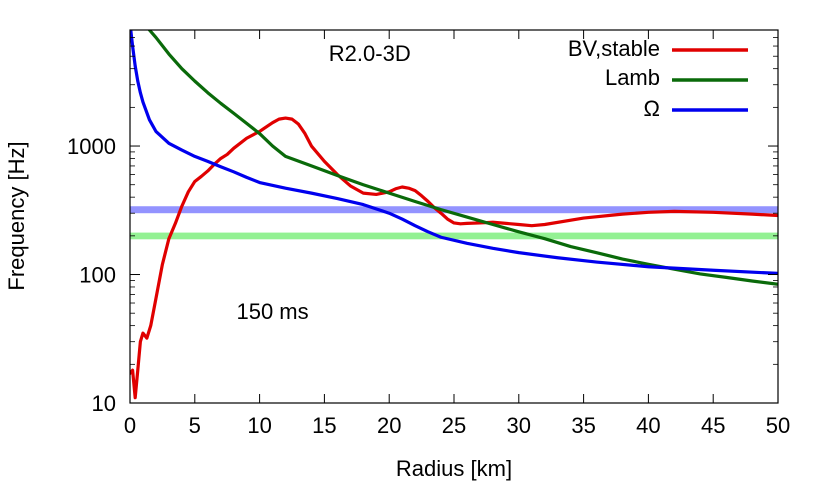 Image resolution: width=822 pixels, height=493 pixels. What do you see at coordinates (632, 77) in the screenshot?
I see `legend-label-lamb: Lamb` at bounding box center [632, 77].